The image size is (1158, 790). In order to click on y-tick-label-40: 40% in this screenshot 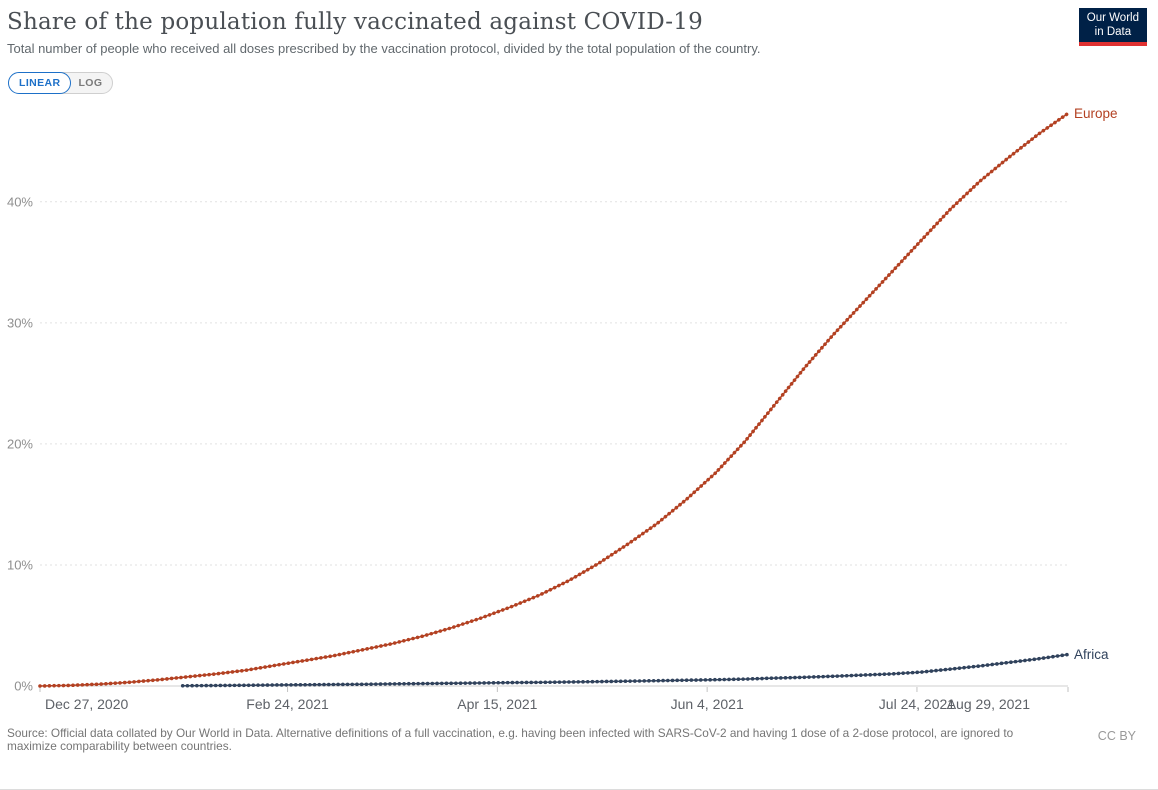, I will do `click(20, 201)`.